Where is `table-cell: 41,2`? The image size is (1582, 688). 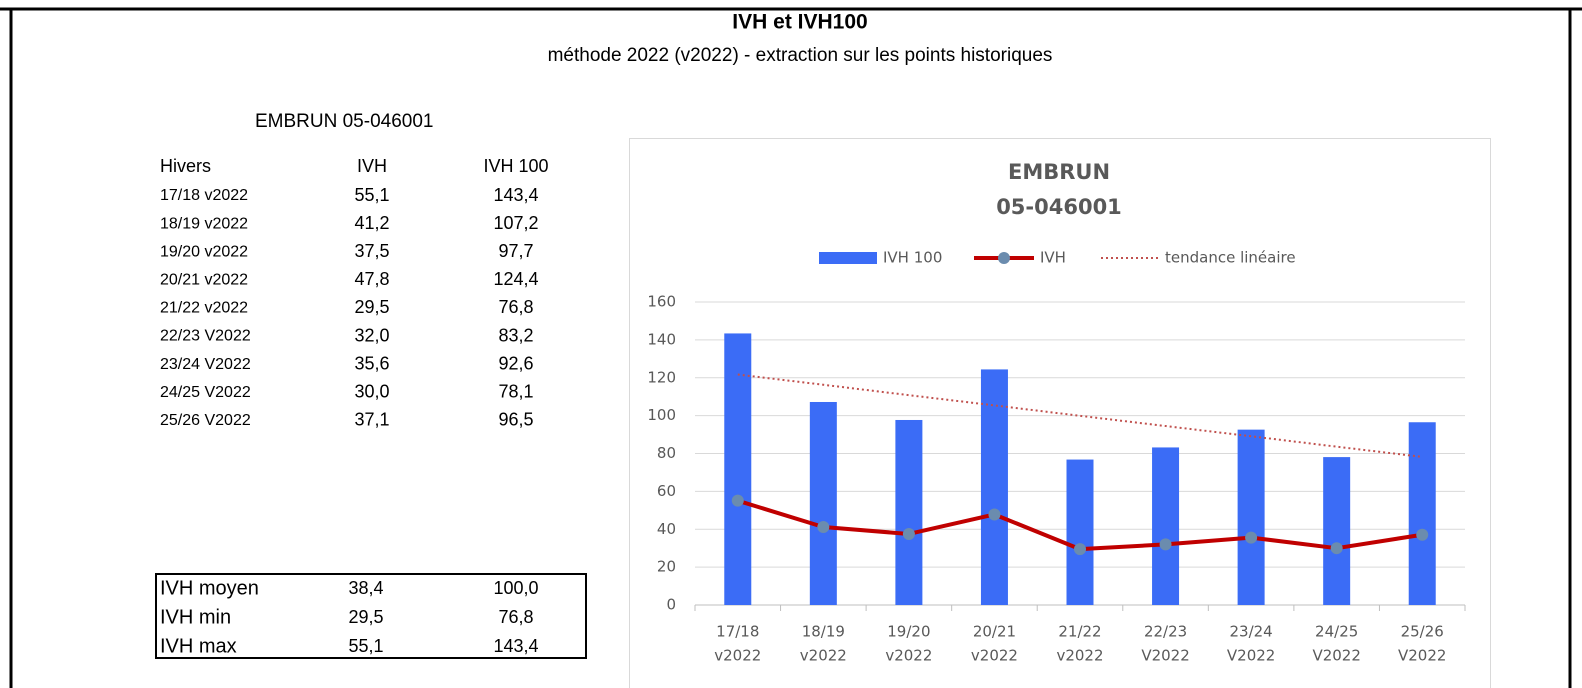 table-cell: 41,2 is located at coordinates (371, 223).